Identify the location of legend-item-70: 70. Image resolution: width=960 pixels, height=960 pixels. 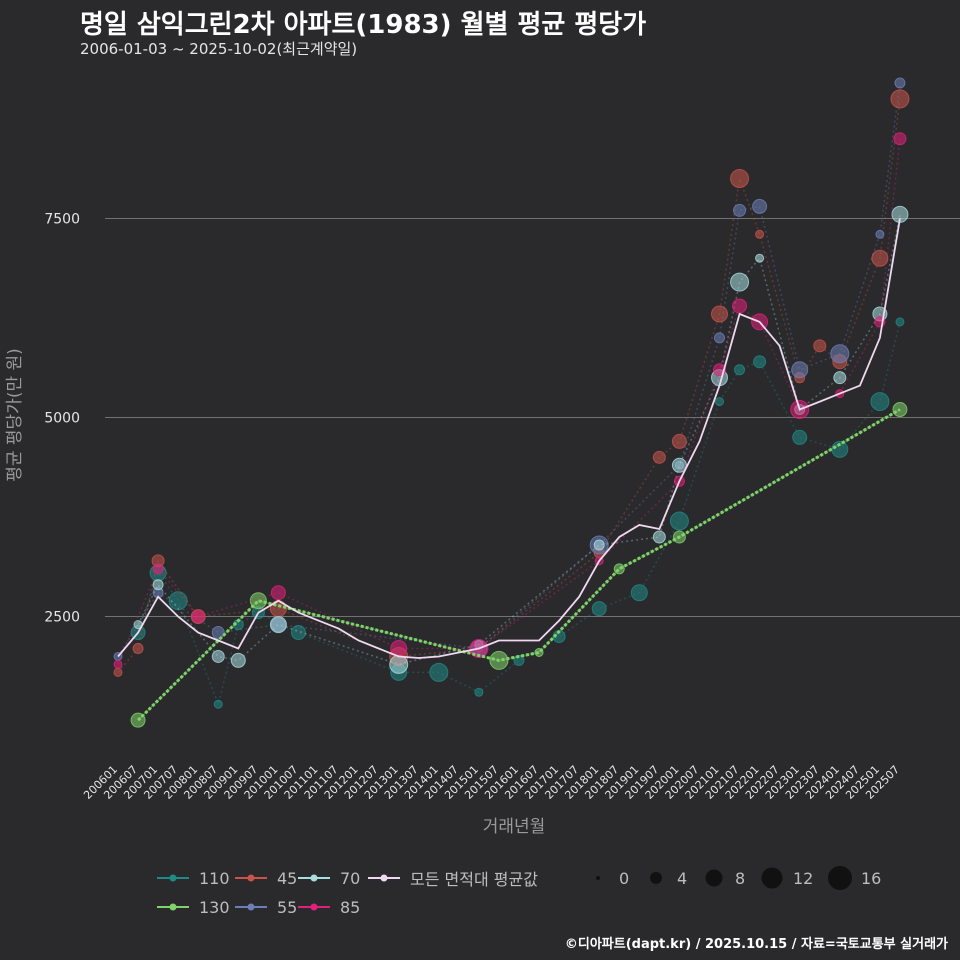
(328, 878).